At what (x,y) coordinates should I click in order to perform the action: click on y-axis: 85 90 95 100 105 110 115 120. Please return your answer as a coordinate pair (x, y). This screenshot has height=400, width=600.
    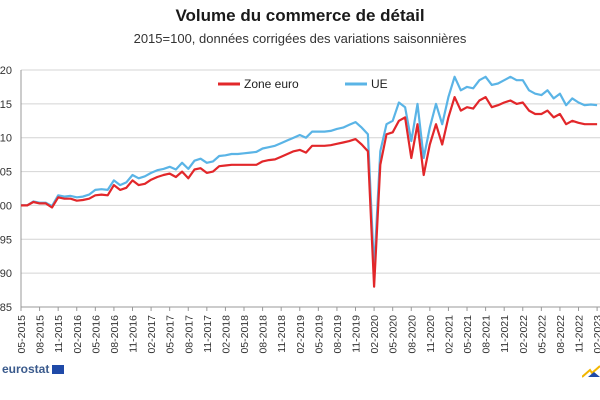
    Looking at the image, I should click on (11, 189).